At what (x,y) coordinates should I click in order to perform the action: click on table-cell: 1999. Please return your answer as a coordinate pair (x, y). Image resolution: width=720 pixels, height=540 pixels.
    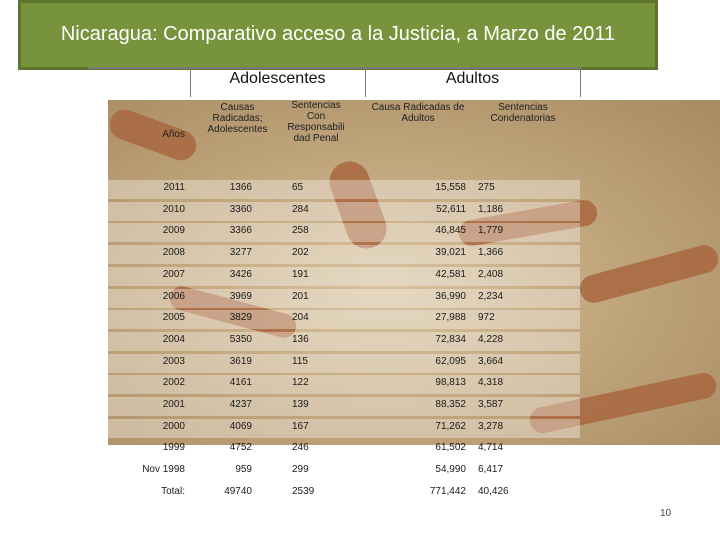
    Looking at the image, I should click on (173, 448).